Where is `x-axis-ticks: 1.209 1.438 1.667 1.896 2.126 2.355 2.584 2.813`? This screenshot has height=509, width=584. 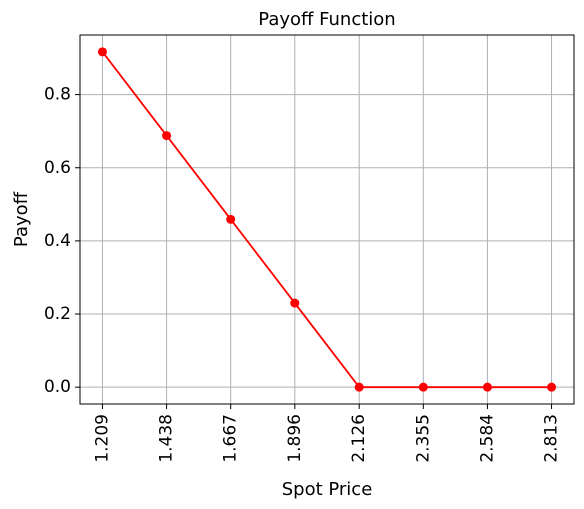
x-axis-ticks: 1.209 1.438 1.667 1.896 2.126 2.355 2.584 2.813 is located at coordinates (327, 433).